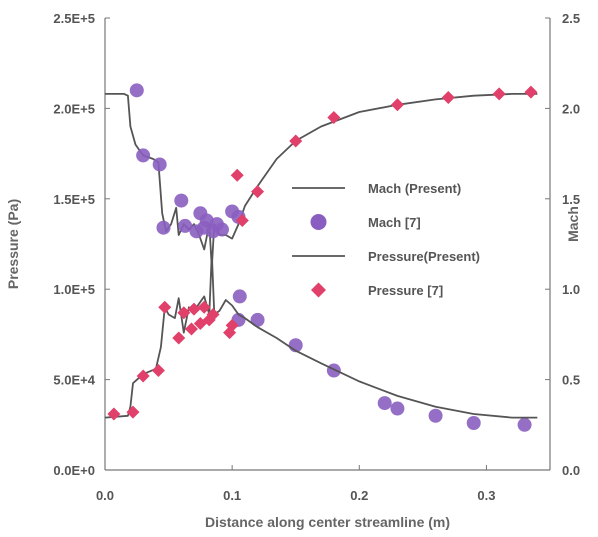 This screenshot has width=598, height=537. Describe the element at coordinates (571, 470) in the screenshot. I see `y2-tick-label: 0.0` at that location.